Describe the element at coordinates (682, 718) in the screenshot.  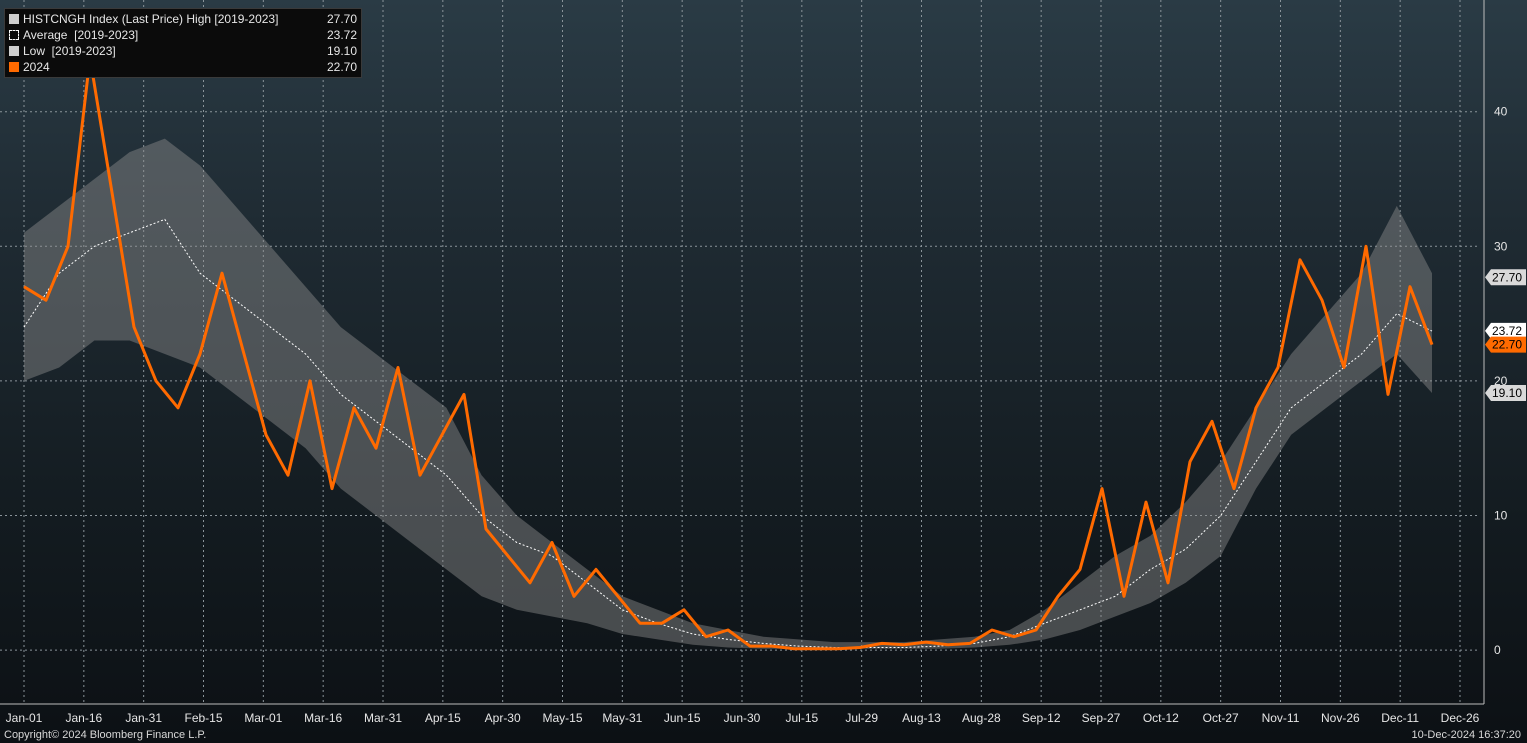
I see `x-tick-label: Jun-15` at that location.